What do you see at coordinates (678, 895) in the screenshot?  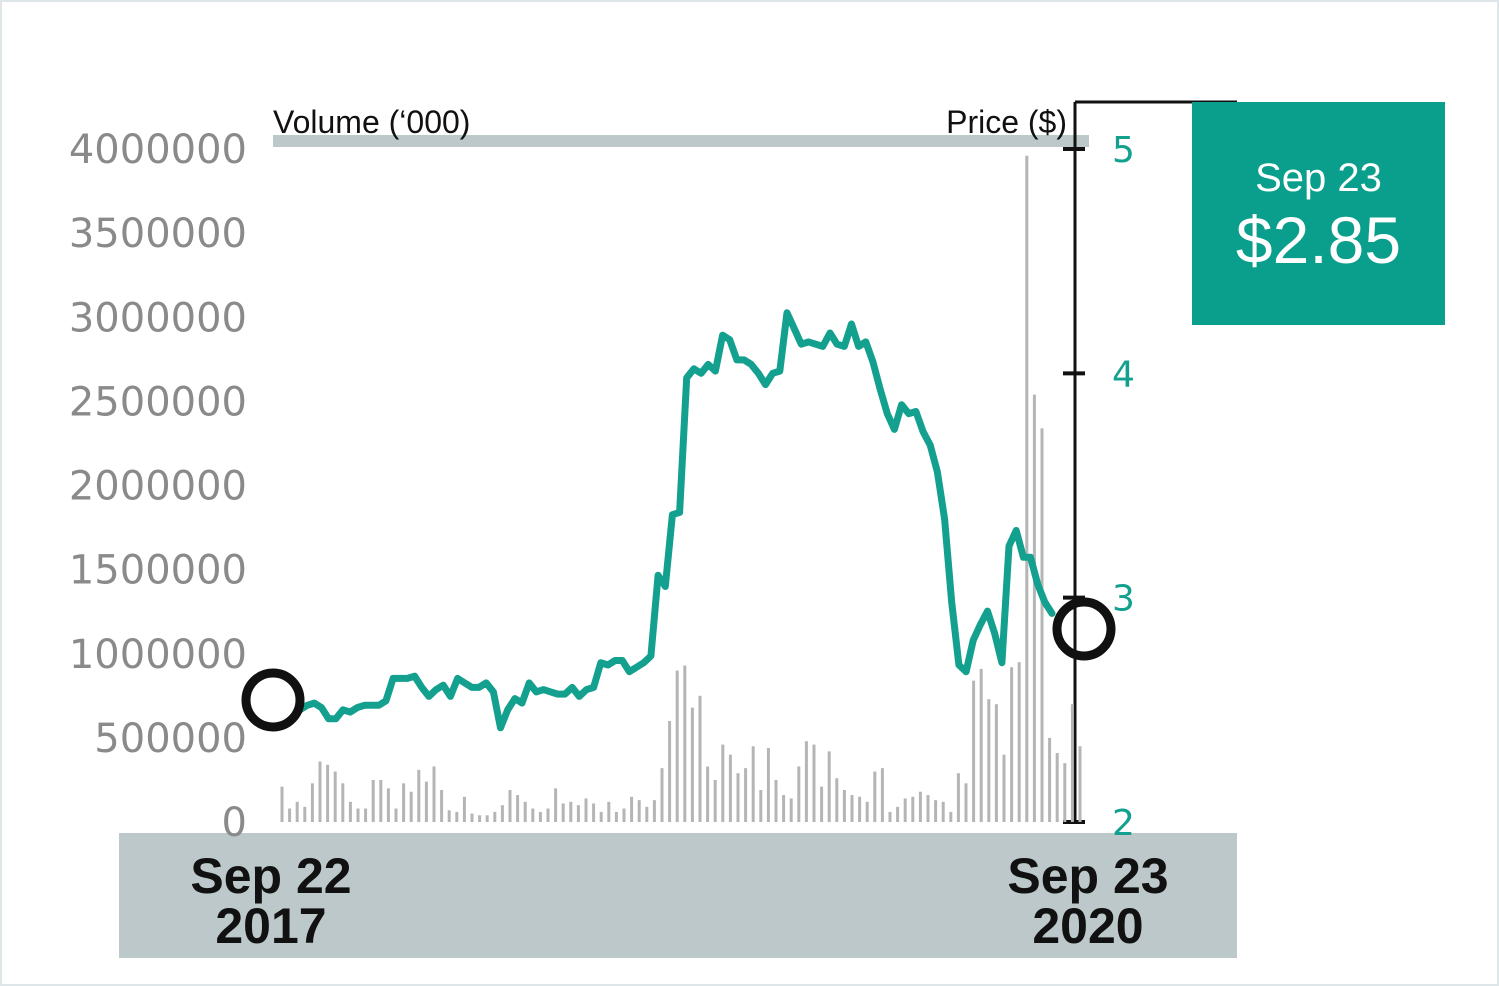 I see `date-band` at bounding box center [678, 895].